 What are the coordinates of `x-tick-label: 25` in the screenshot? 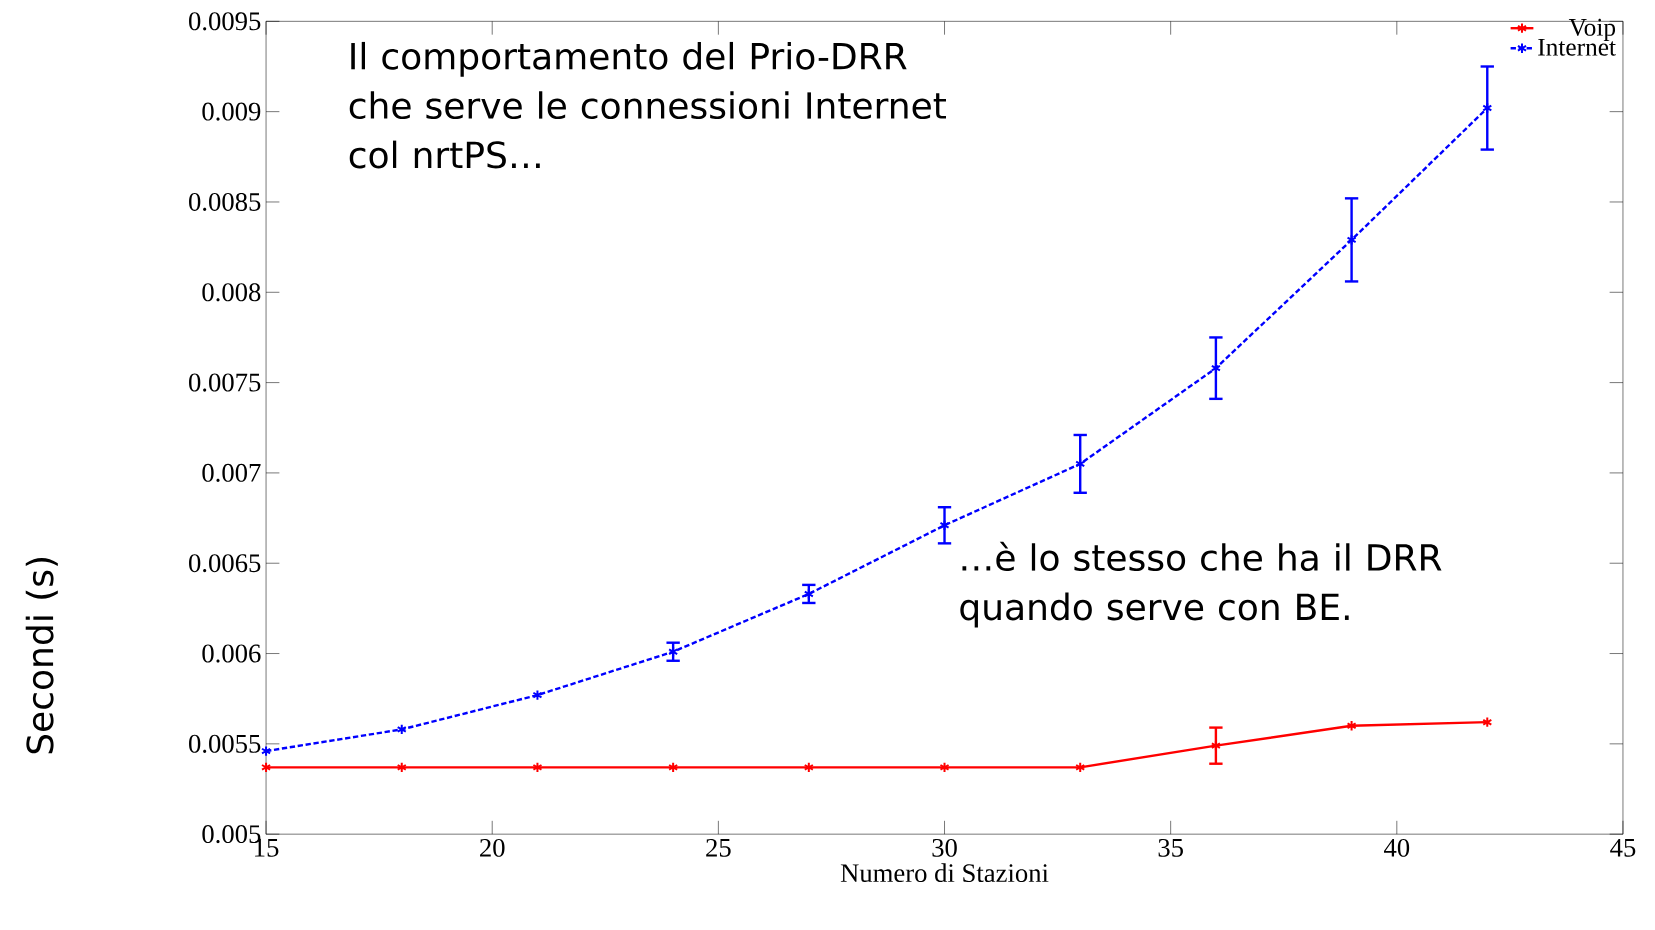 It's located at (718, 848).